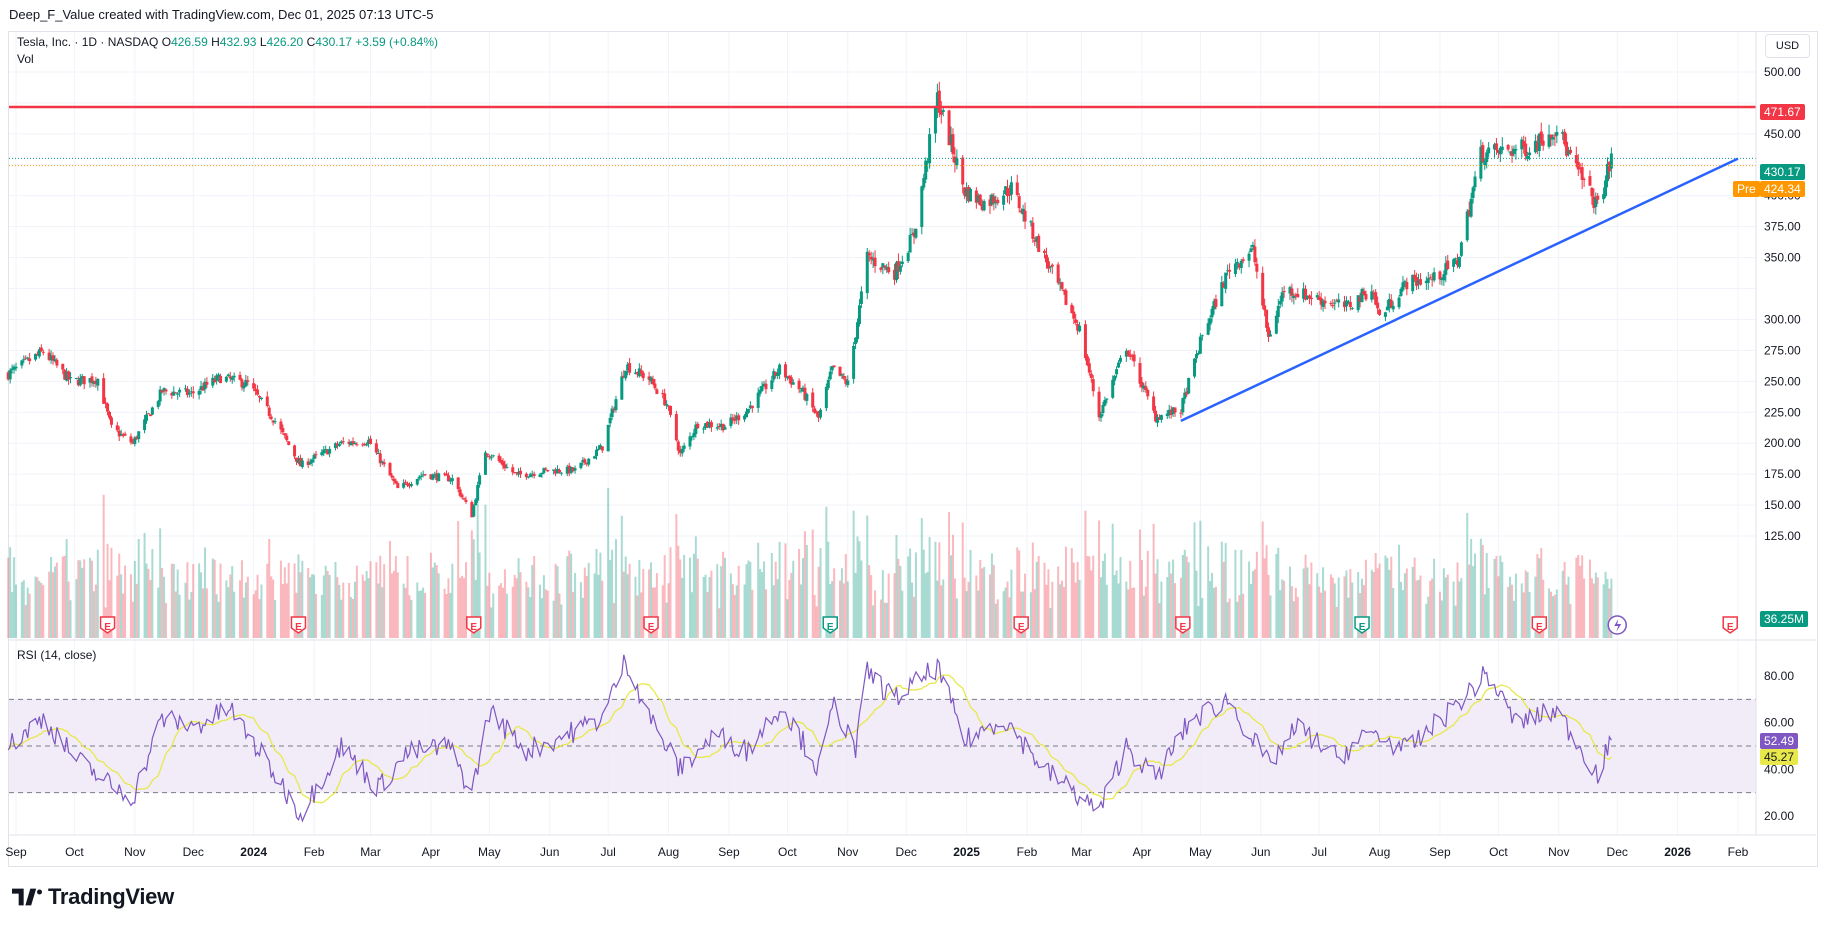 The height and width of the screenshot is (926, 1827). What do you see at coordinates (88, 42) in the screenshot?
I see `symbol-name: Tesla, Inc. · 1D · NASDAQ` at bounding box center [88, 42].